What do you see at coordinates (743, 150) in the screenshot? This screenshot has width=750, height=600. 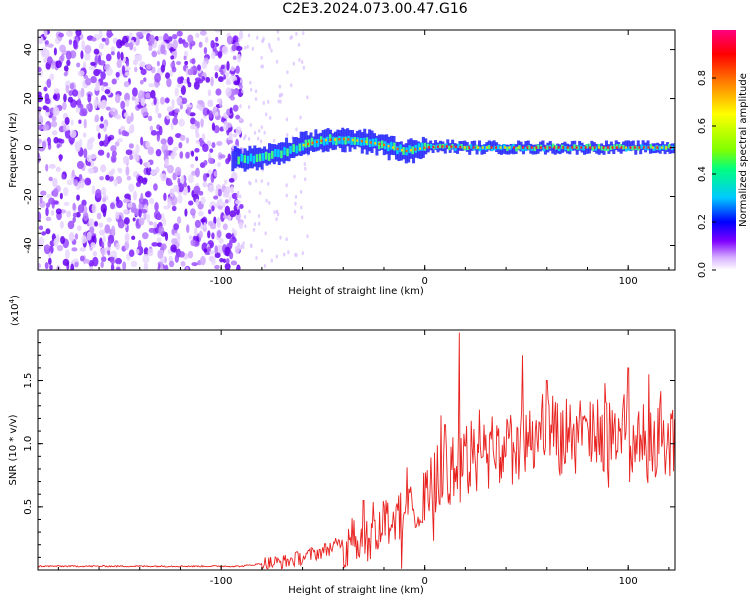 I see `colorbar-label: Normalized spectral amplitude` at bounding box center [743, 150].